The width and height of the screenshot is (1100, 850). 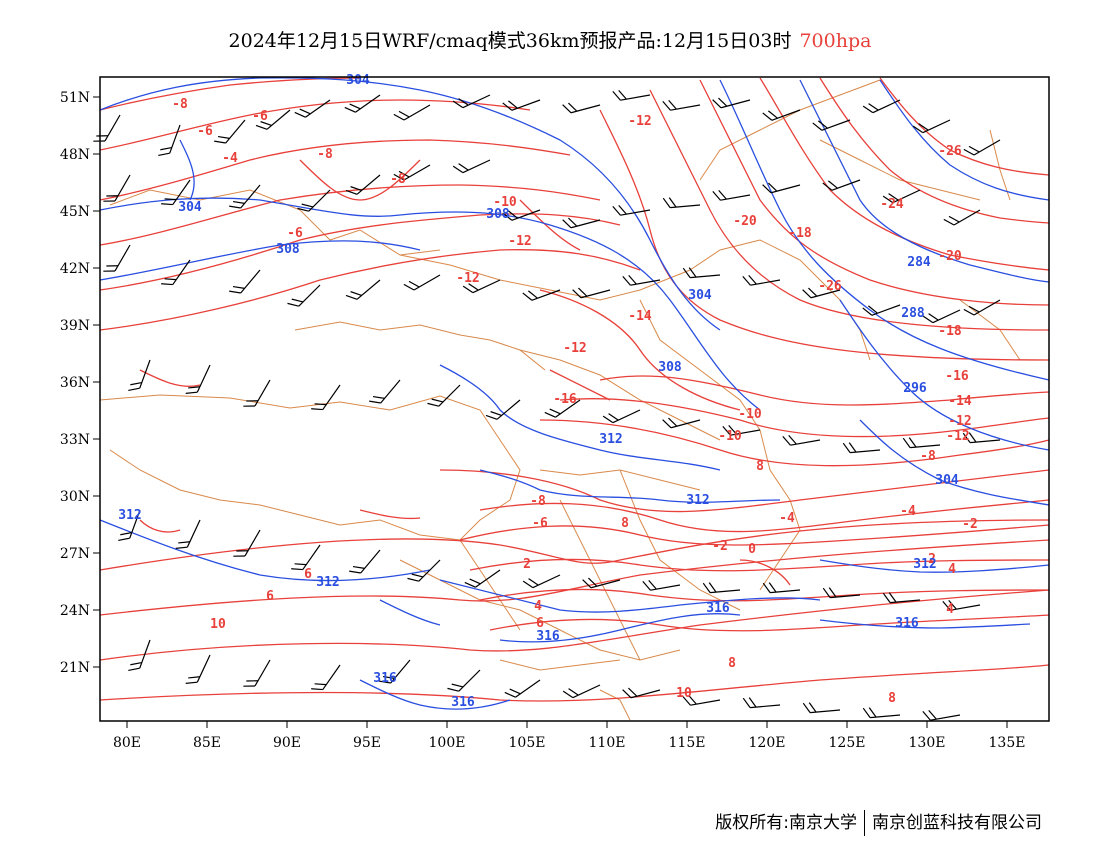 What do you see at coordinates (907, 623) in the screenshot?
I see `height-label: 316` at bounding box center [907, 623].